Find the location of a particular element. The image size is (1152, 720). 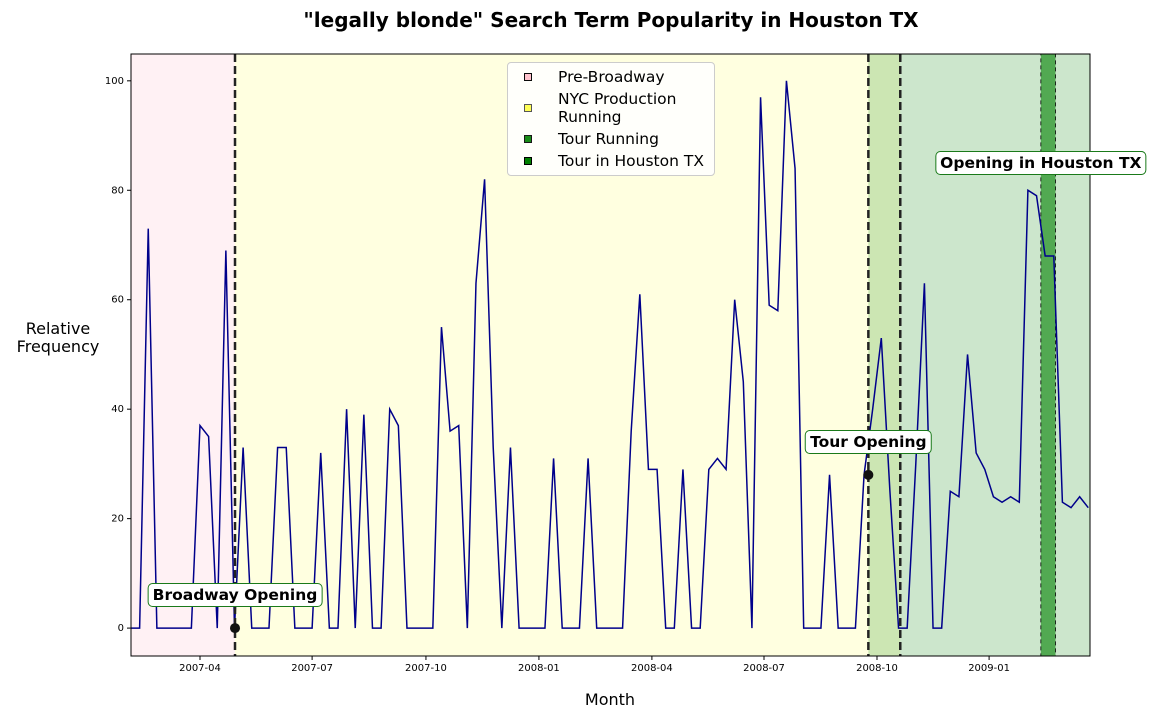

annotation: Opening in Houston TX is located at coordinates (1041, 162).